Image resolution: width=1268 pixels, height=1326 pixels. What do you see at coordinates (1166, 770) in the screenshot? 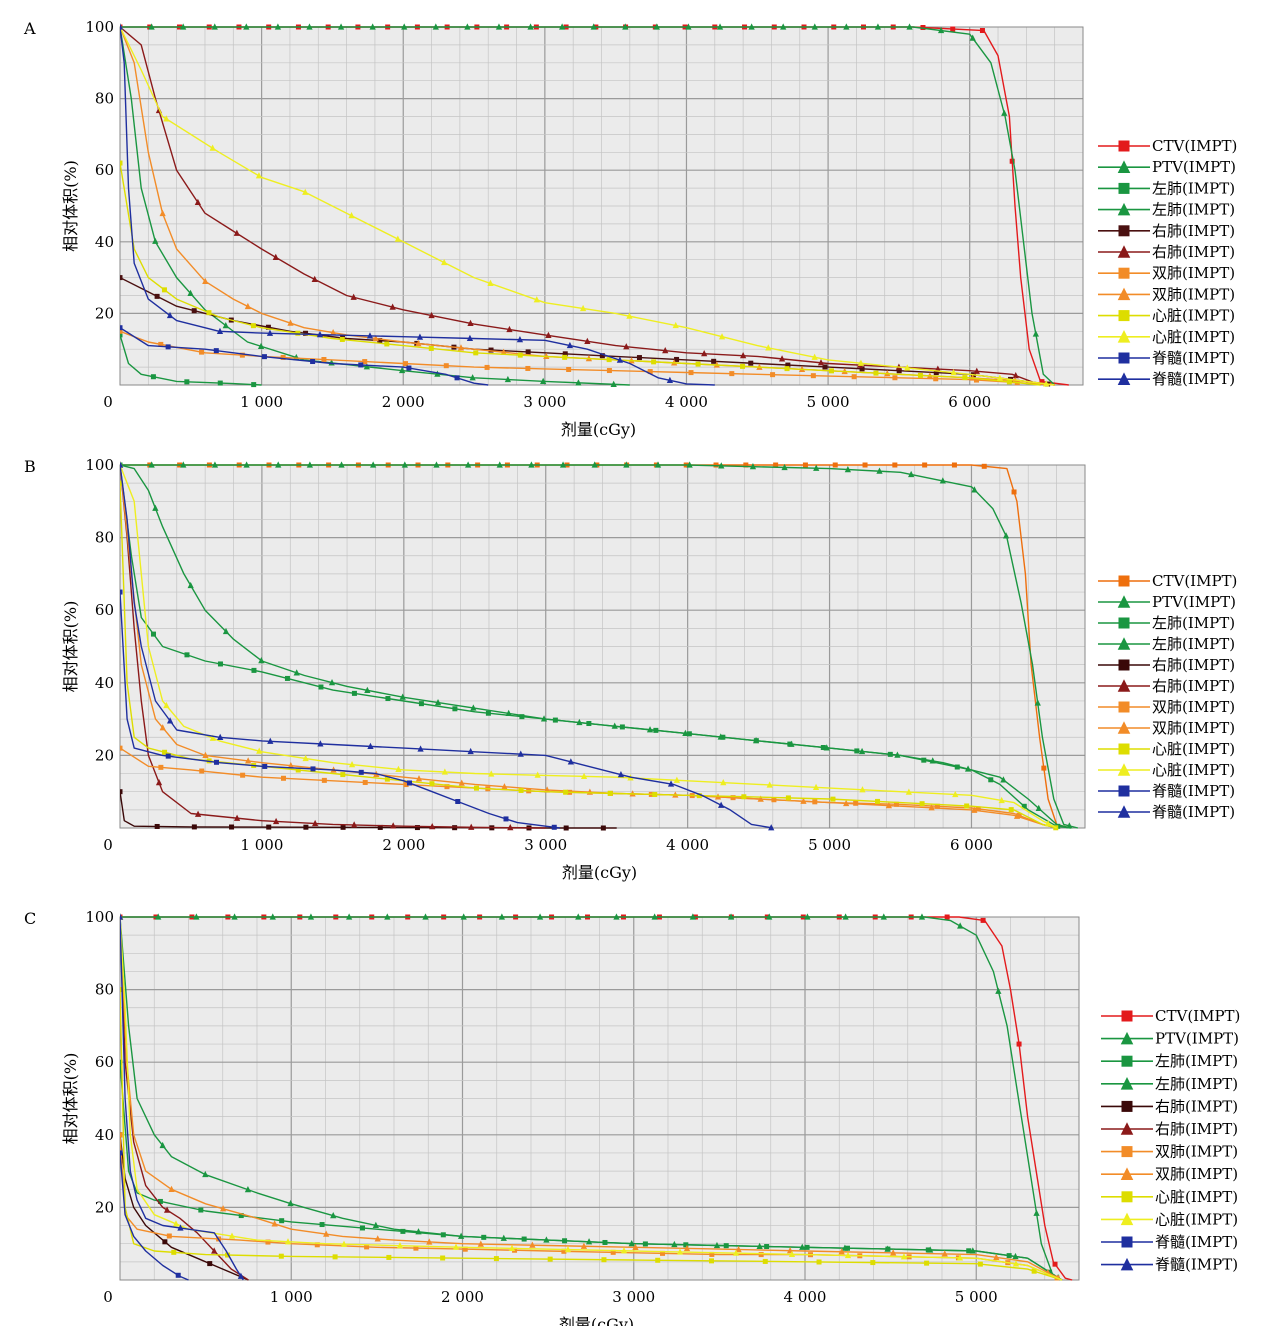
I see `legend-item: 心脏(IMPT)` at bounding box center [1166, 770].